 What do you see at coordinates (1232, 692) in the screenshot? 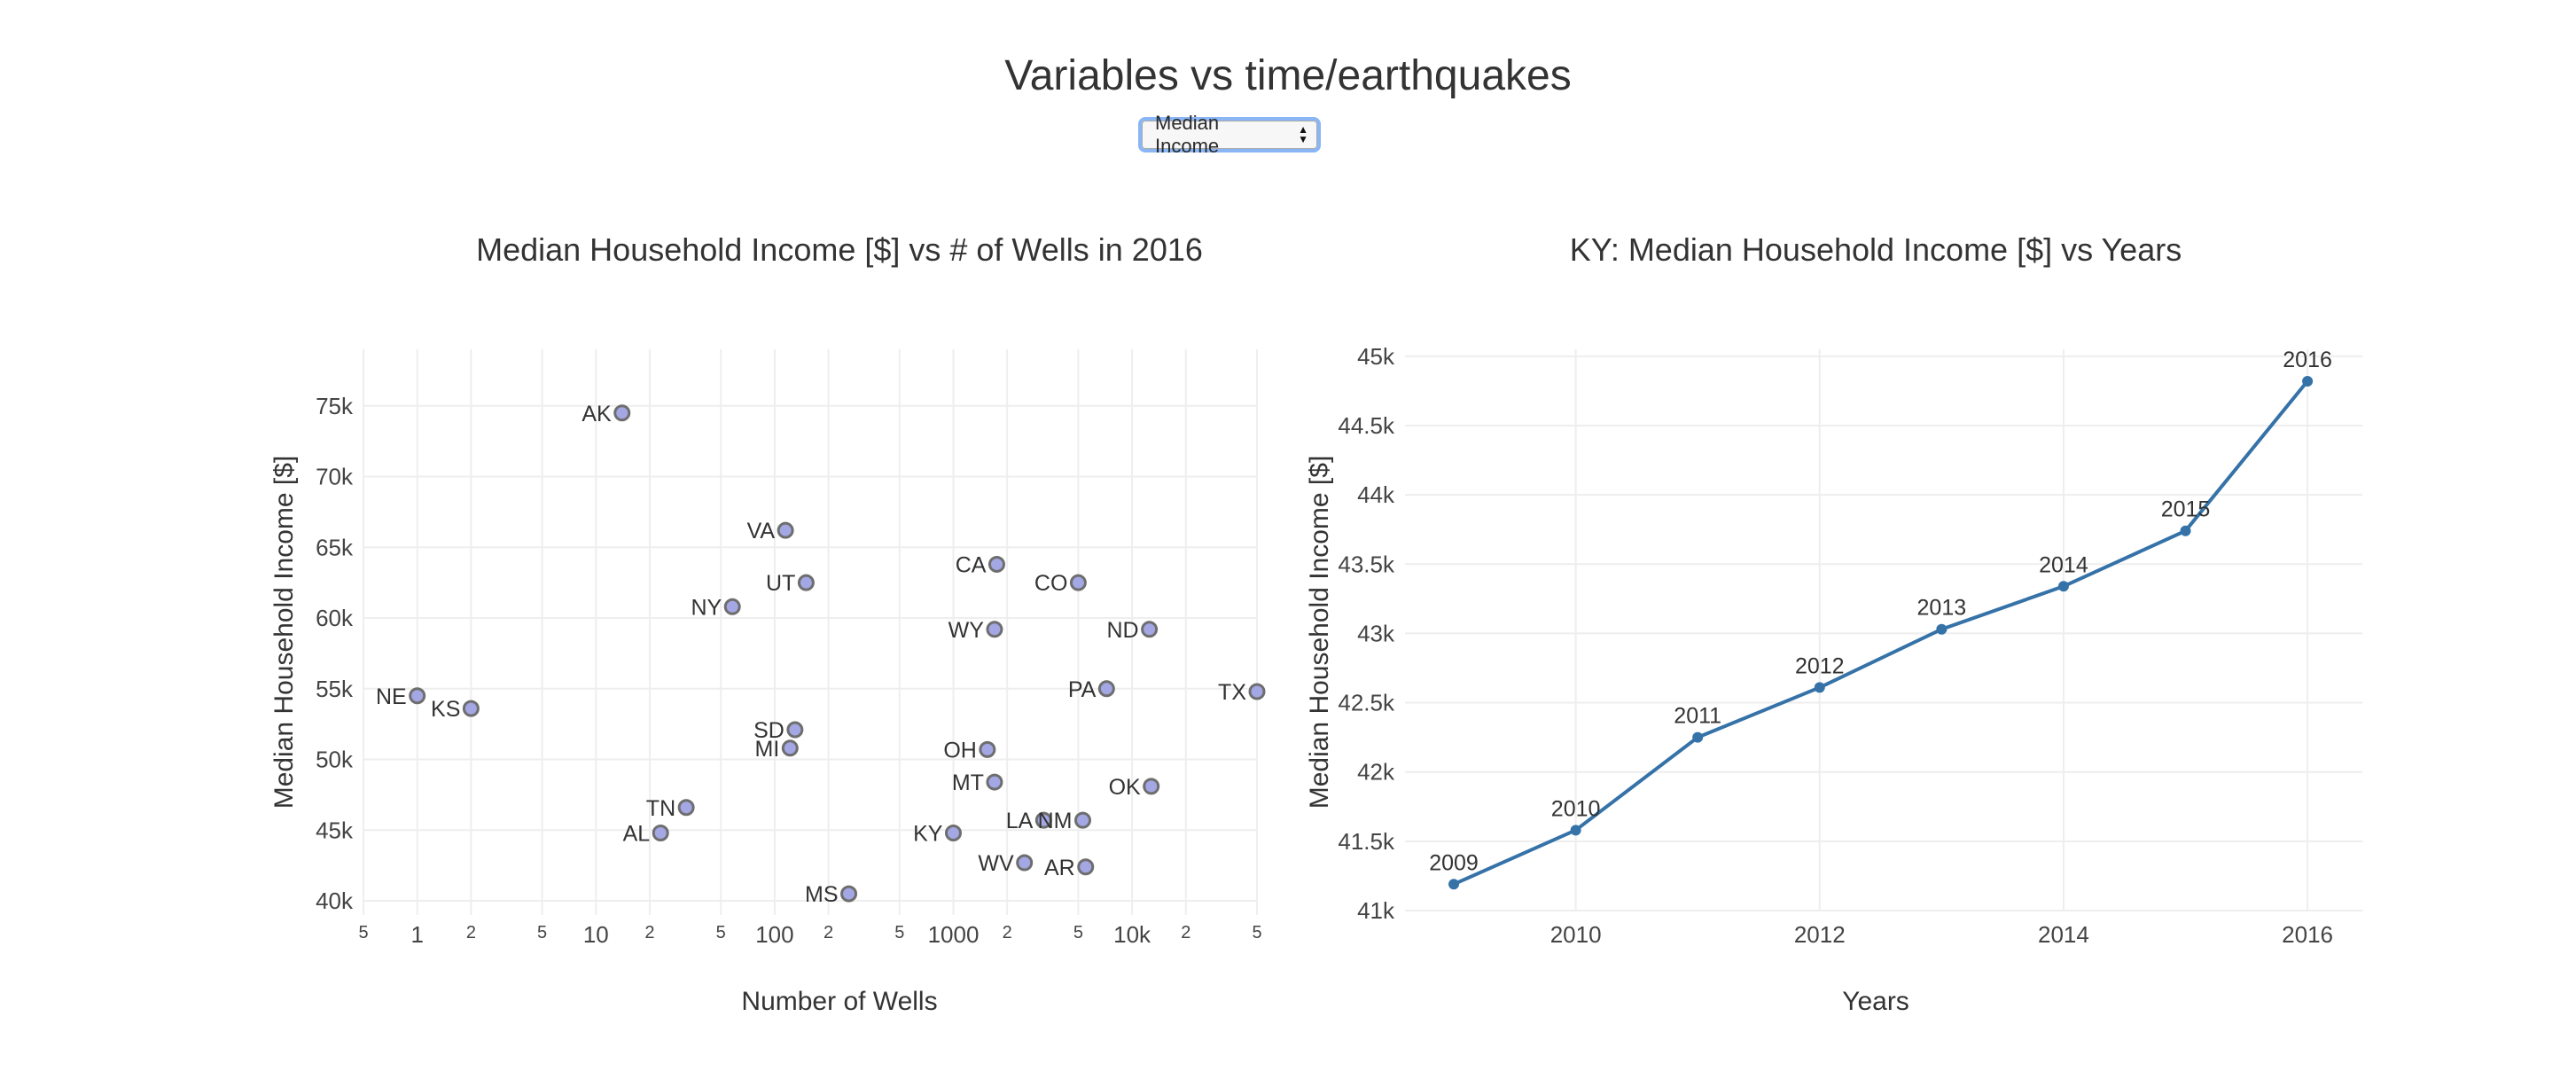
I see `scatter-point-label: TX` at bounding box center [1232, 692].